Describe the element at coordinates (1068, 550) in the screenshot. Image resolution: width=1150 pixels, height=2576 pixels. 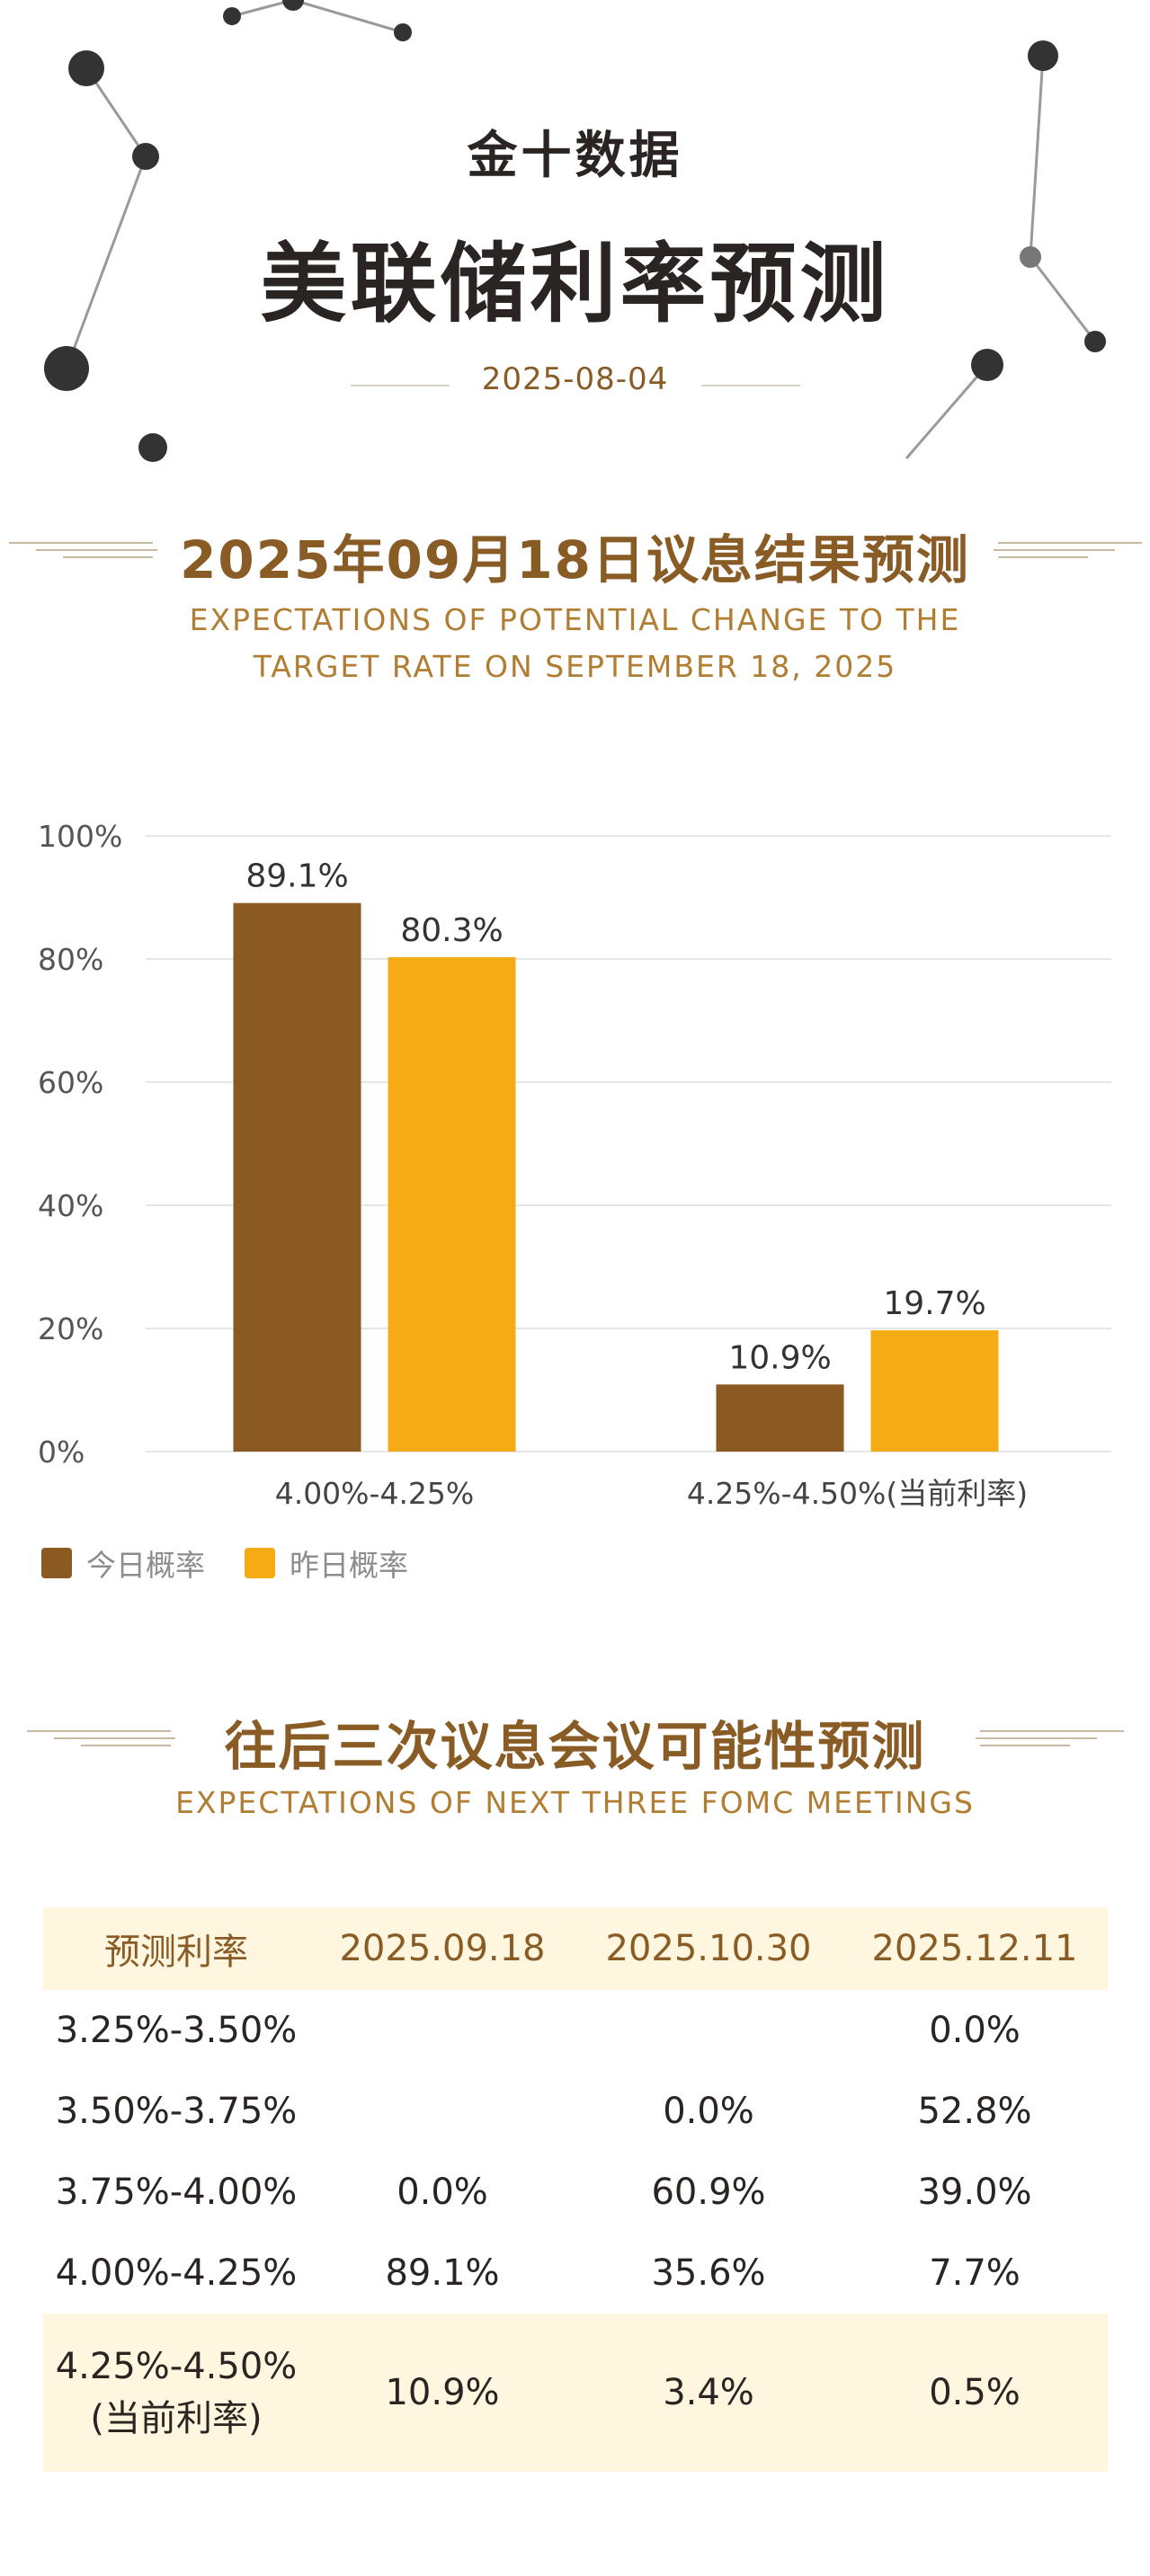
I see `title-ornament-right` at that location.